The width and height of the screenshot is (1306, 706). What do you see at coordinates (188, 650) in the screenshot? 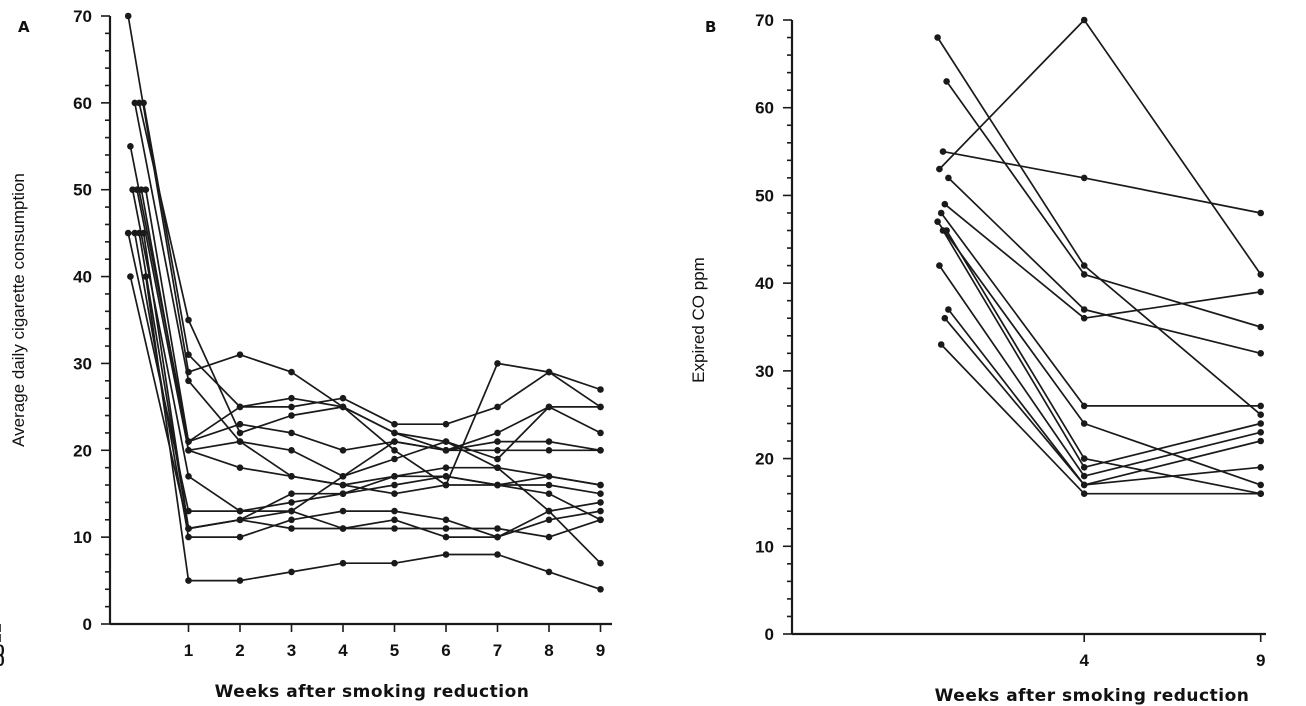
I see `a-x-tick-label: 1` at bounding box center [188, 650].